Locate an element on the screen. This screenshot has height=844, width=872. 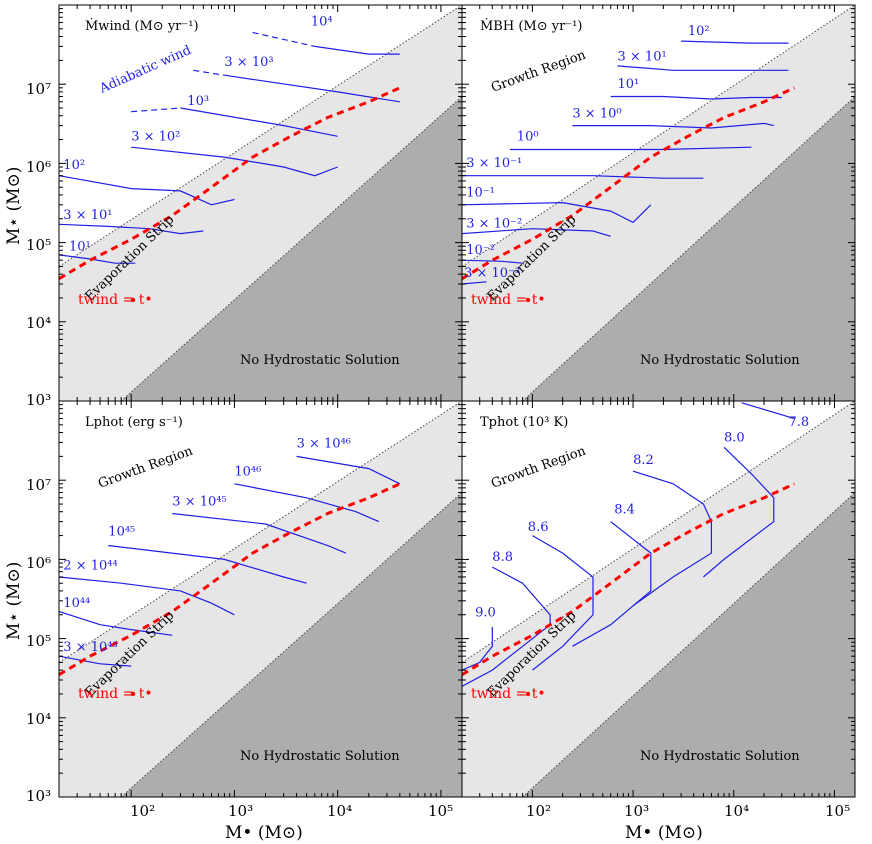
y-tick-labels: 10³ 10⁴ 10⁵ 10⁶ 10⁷ 10³ 10⁴ 10⁵ 10⁶ 10⁷ is located at coordinates (38, 442).